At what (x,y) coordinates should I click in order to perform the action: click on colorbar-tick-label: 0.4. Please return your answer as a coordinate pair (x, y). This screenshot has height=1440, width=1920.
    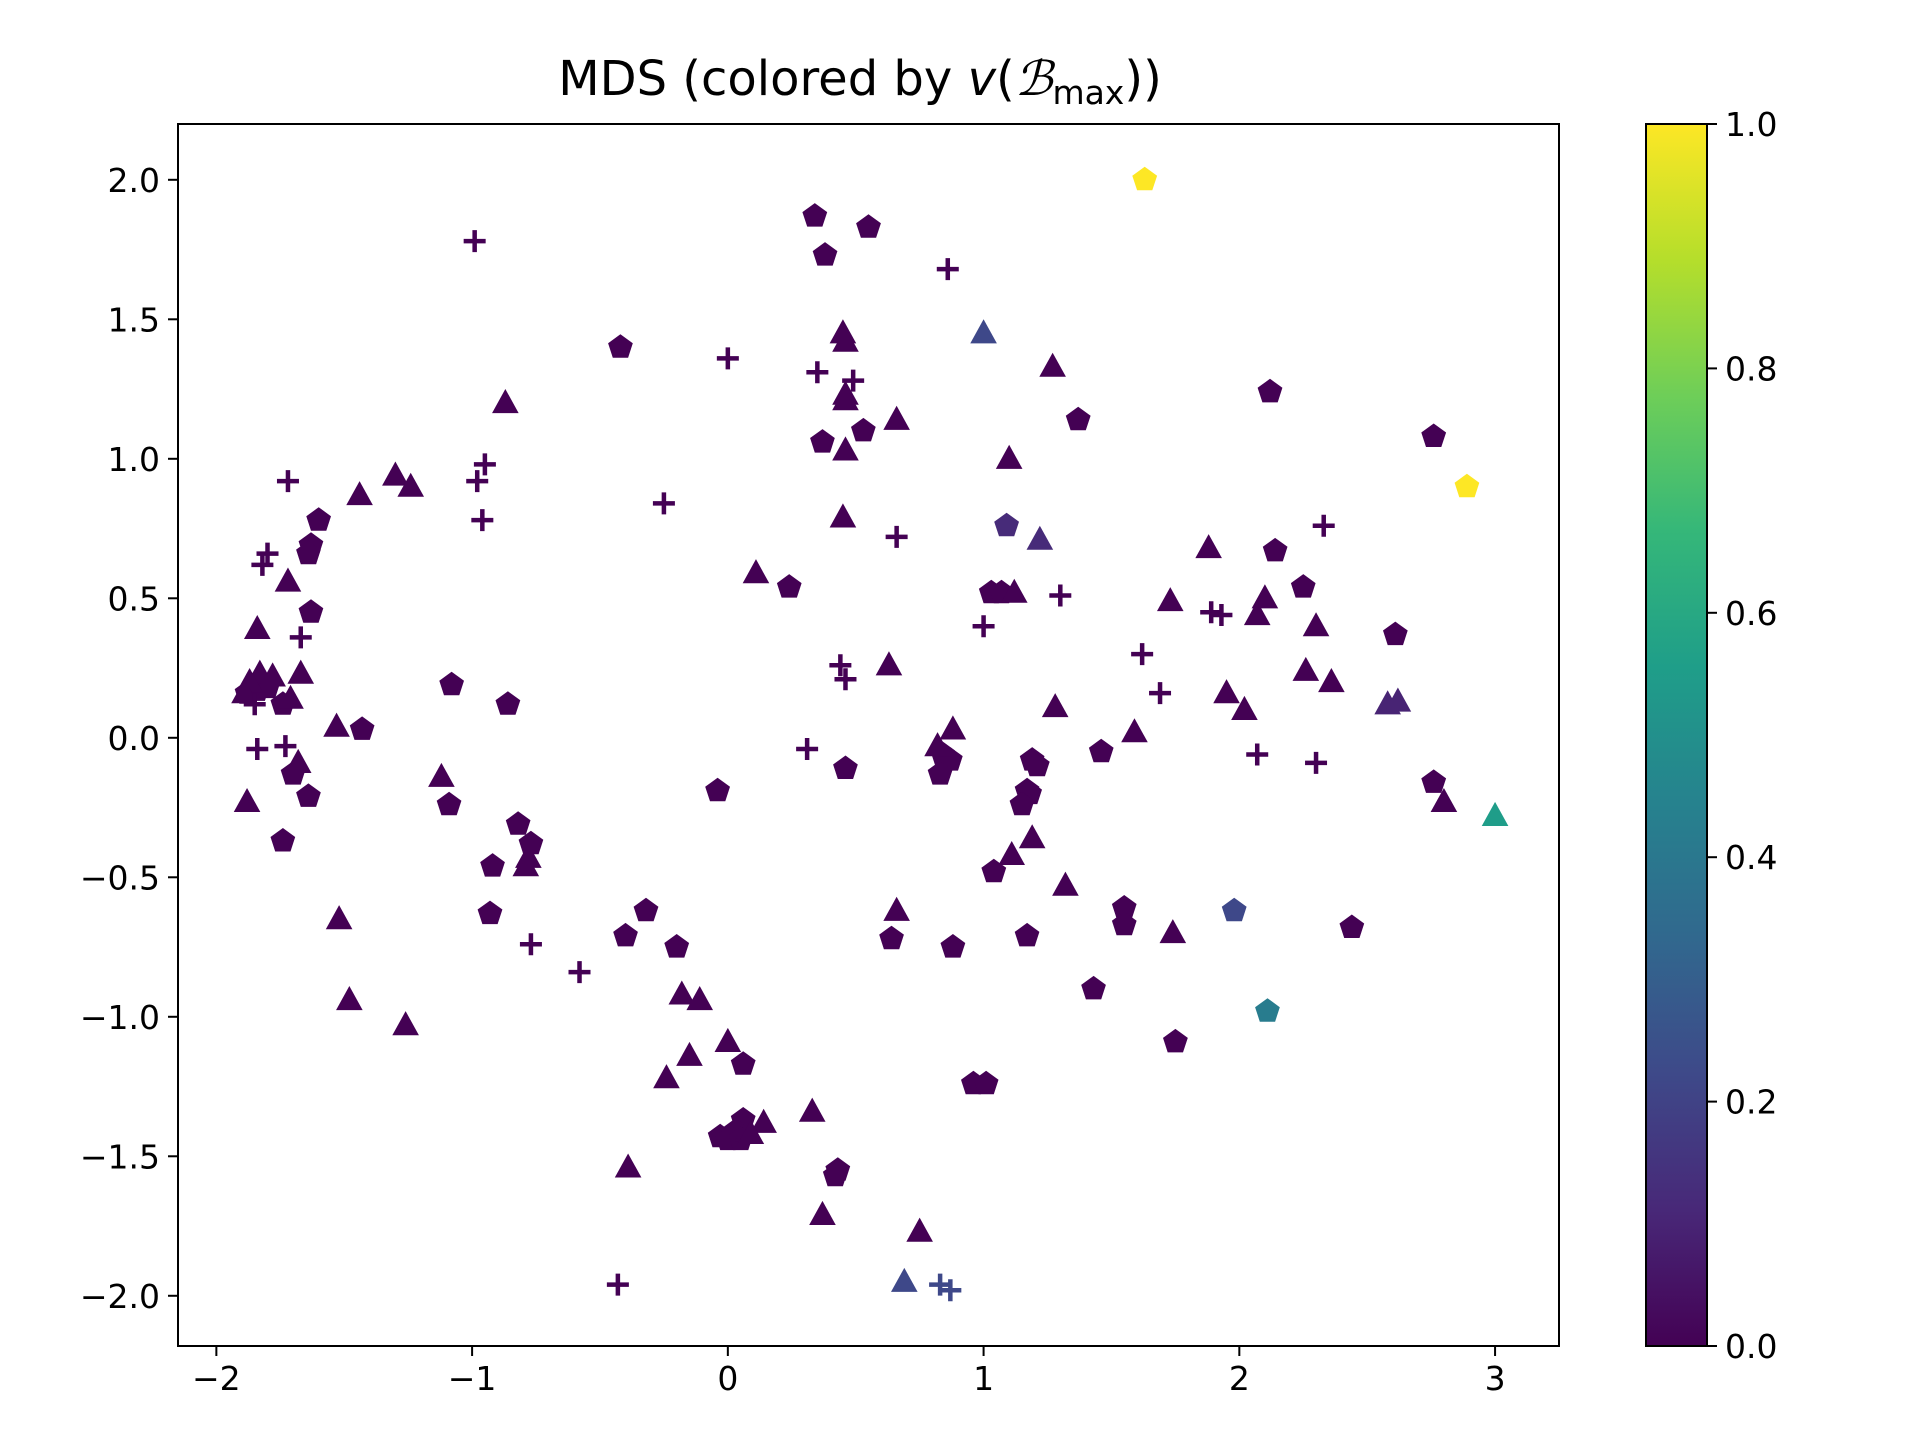
    Looking at the image, I should click on (1751, 857).